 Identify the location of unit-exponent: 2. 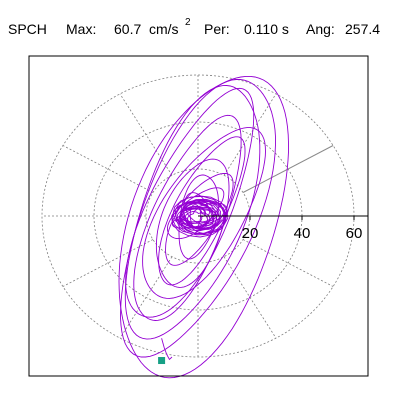
(188, 22).